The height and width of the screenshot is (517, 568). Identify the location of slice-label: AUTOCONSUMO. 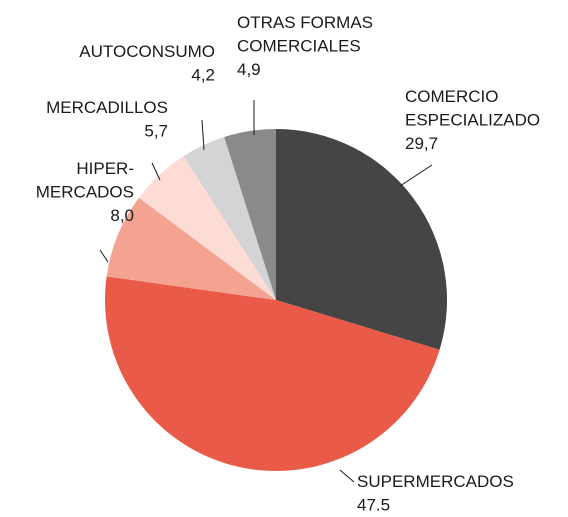
(147, 51).